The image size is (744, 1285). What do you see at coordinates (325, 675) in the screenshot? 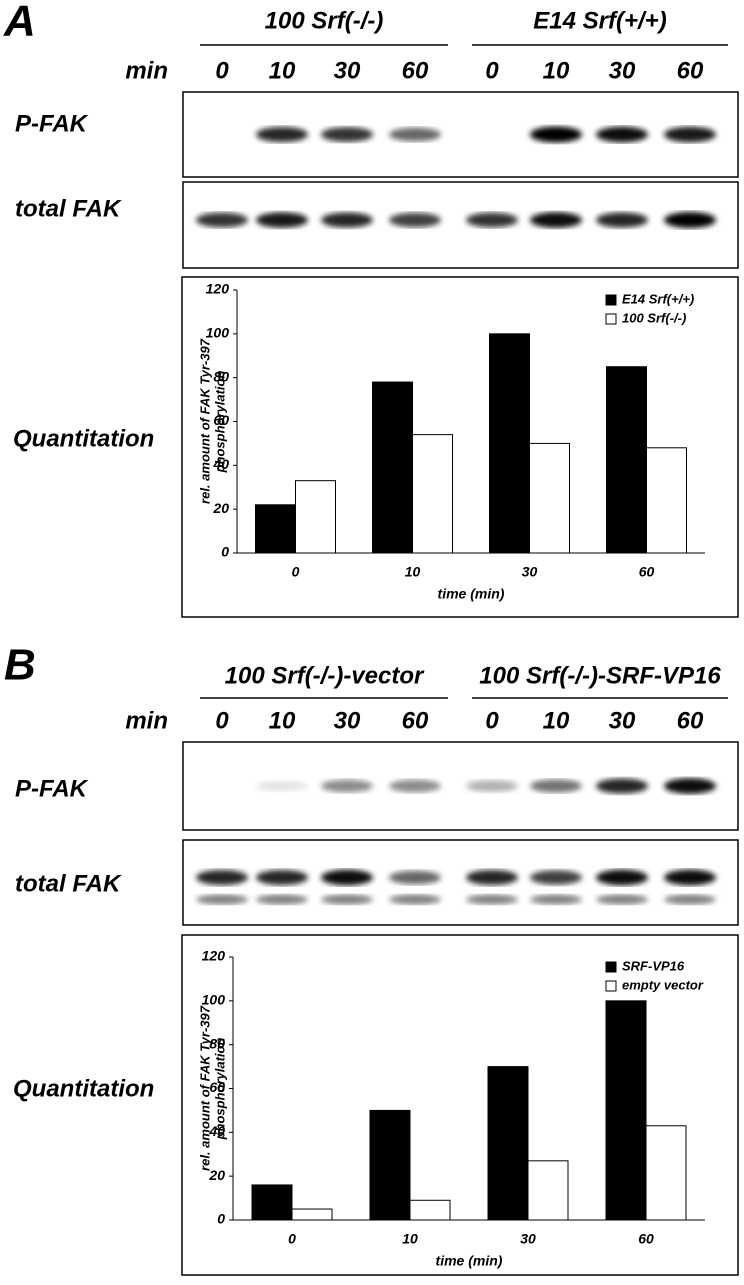
I see `group-label: 100 Srf(-/-)-vector` at bounding box center [325, 675].